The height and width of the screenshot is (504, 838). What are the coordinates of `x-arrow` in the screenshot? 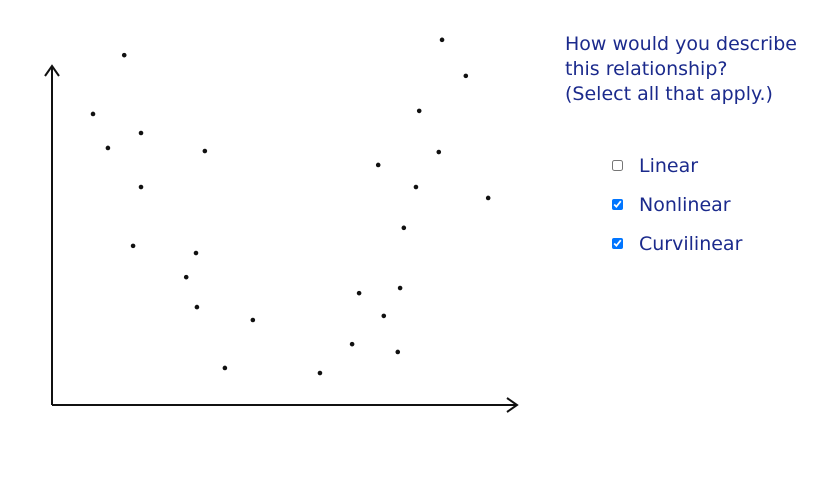 It's located at (512, 405).